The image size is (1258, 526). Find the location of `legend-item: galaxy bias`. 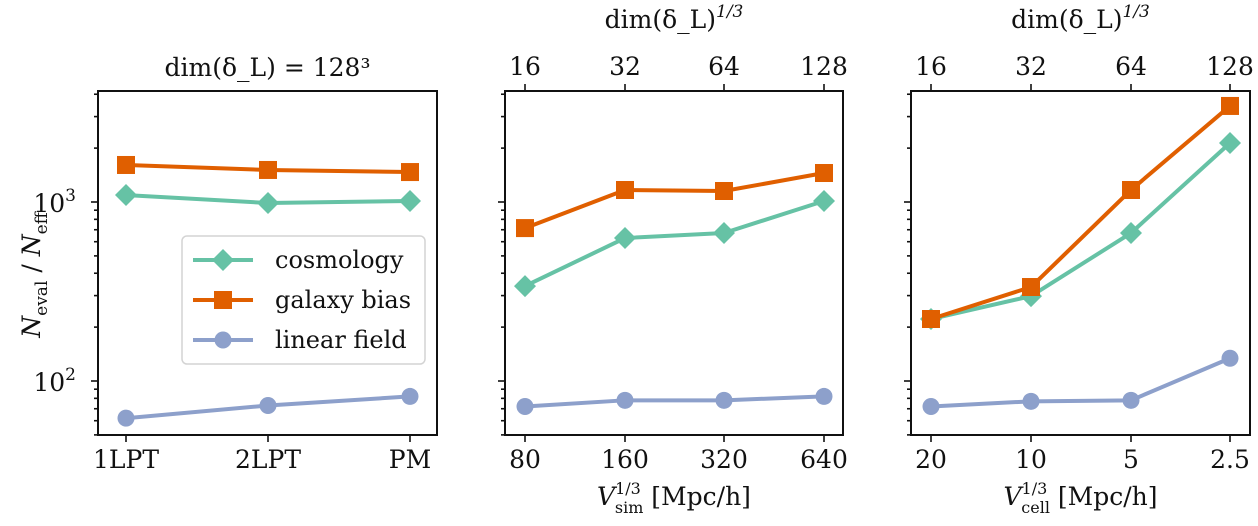

legend-item: galaxy bias is located at coordinates (302, 300).